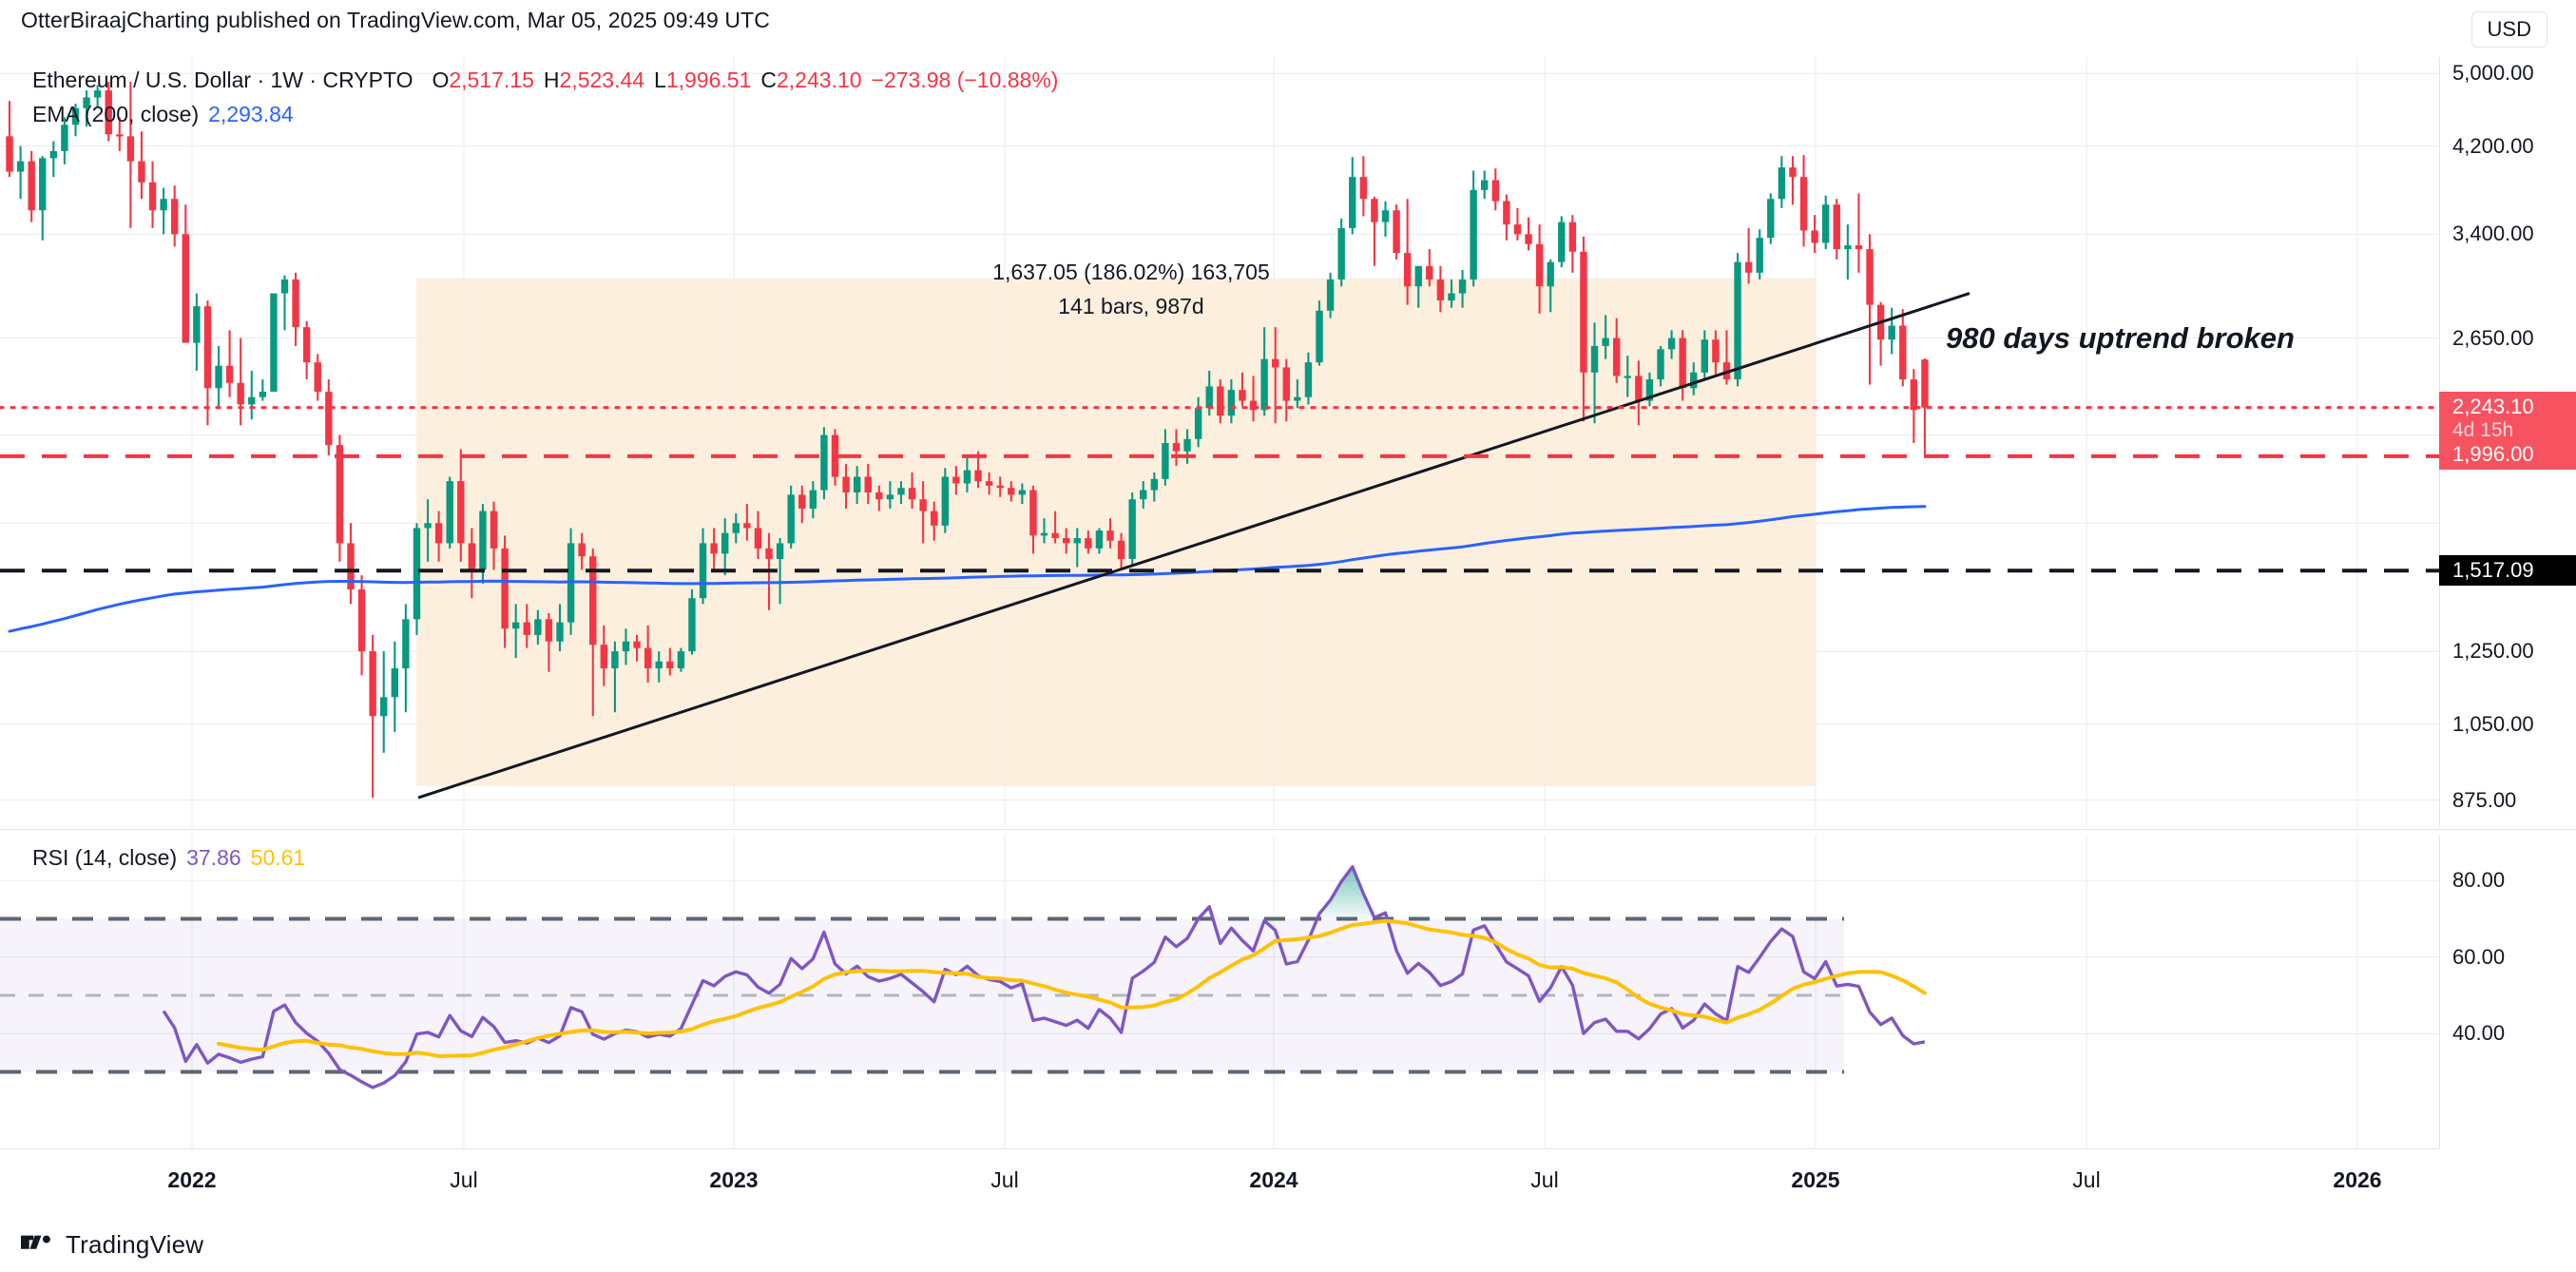 The height and width of the screenshot is (1272, 2576). Describe the element at coordinates (2120, 338) in the screenshot. I see `uptrend-broken-annotation: 980 days uptrend broken` at that location.